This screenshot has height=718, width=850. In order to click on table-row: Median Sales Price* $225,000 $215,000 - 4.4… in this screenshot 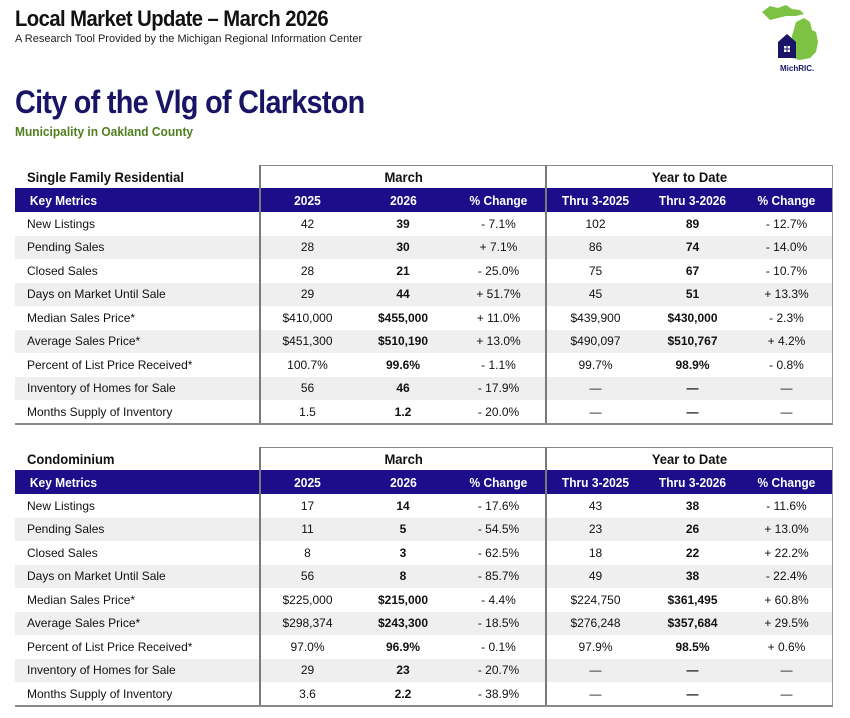, I will do `click(424, 600)`.